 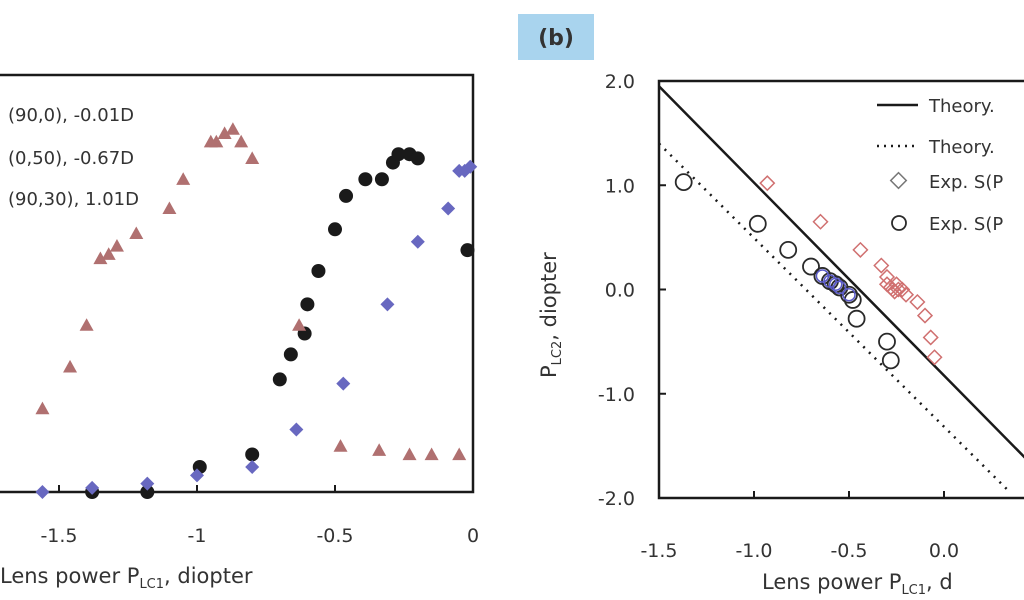 What do you see at coordinates (126, 578) in the screenshot?
I see `left-x-axis-title: Lens power PLC1, diopter` at bounding box center [126, 578].